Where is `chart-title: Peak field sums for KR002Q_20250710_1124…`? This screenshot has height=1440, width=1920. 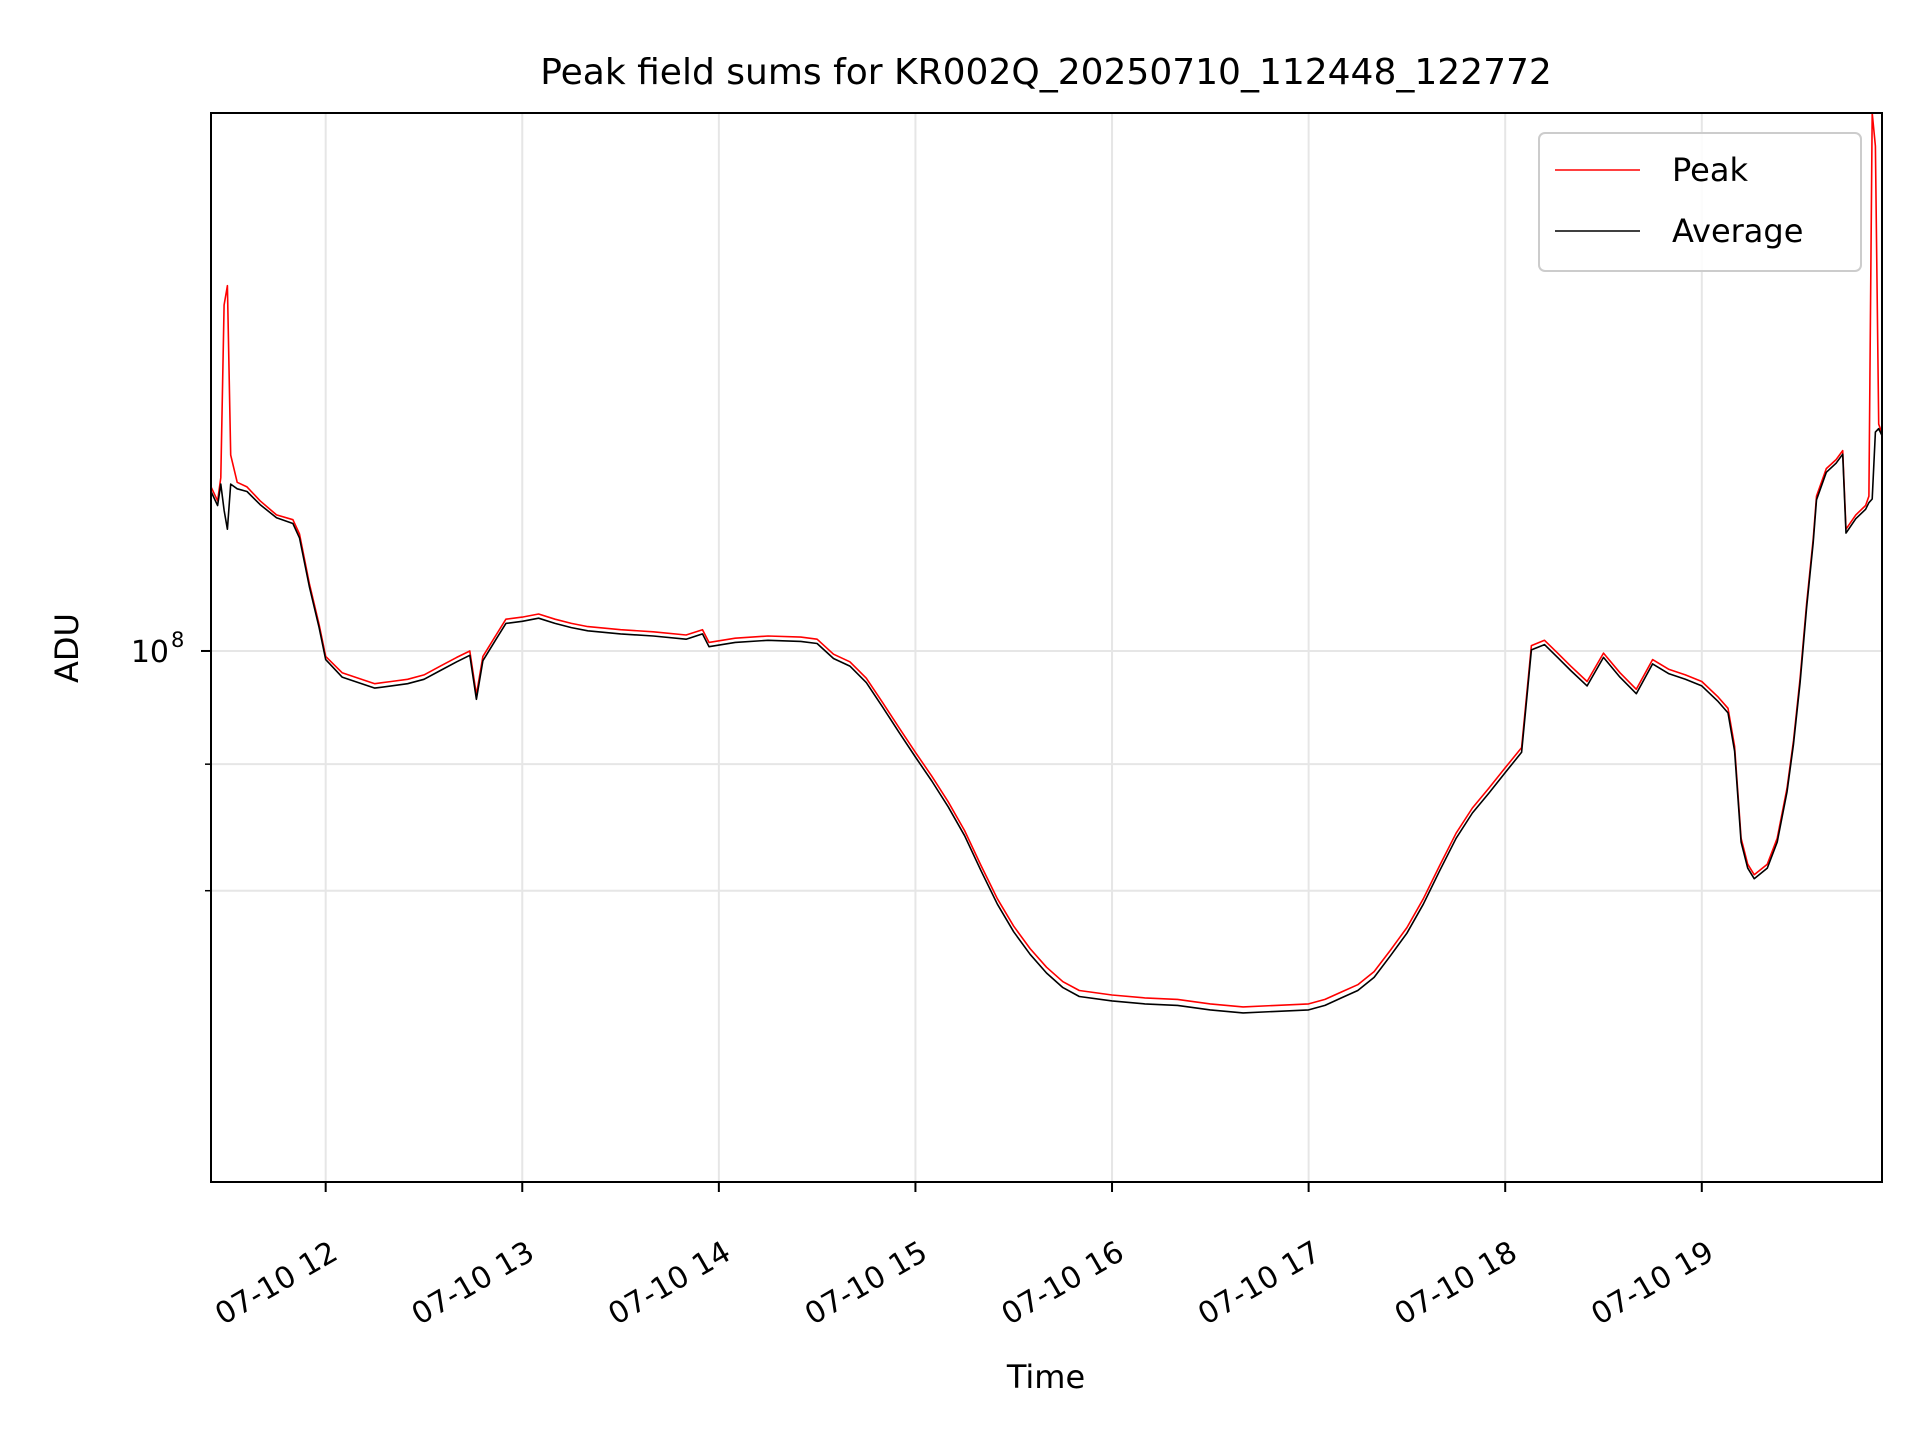 chart-title: Peak field sums for KR002Q_20250710_1124… is located at coordinates (1046, 72).